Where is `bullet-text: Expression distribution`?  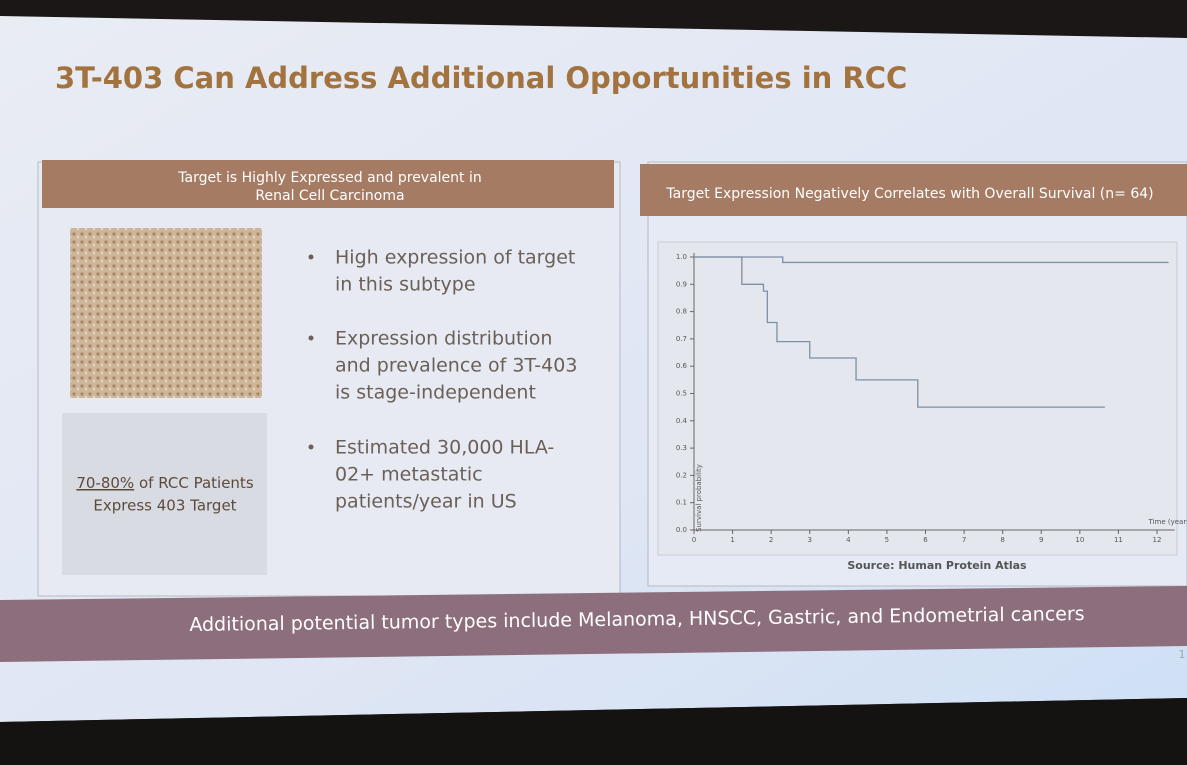
bullet-text: Expression distribution is located at coordinates (443, 339).